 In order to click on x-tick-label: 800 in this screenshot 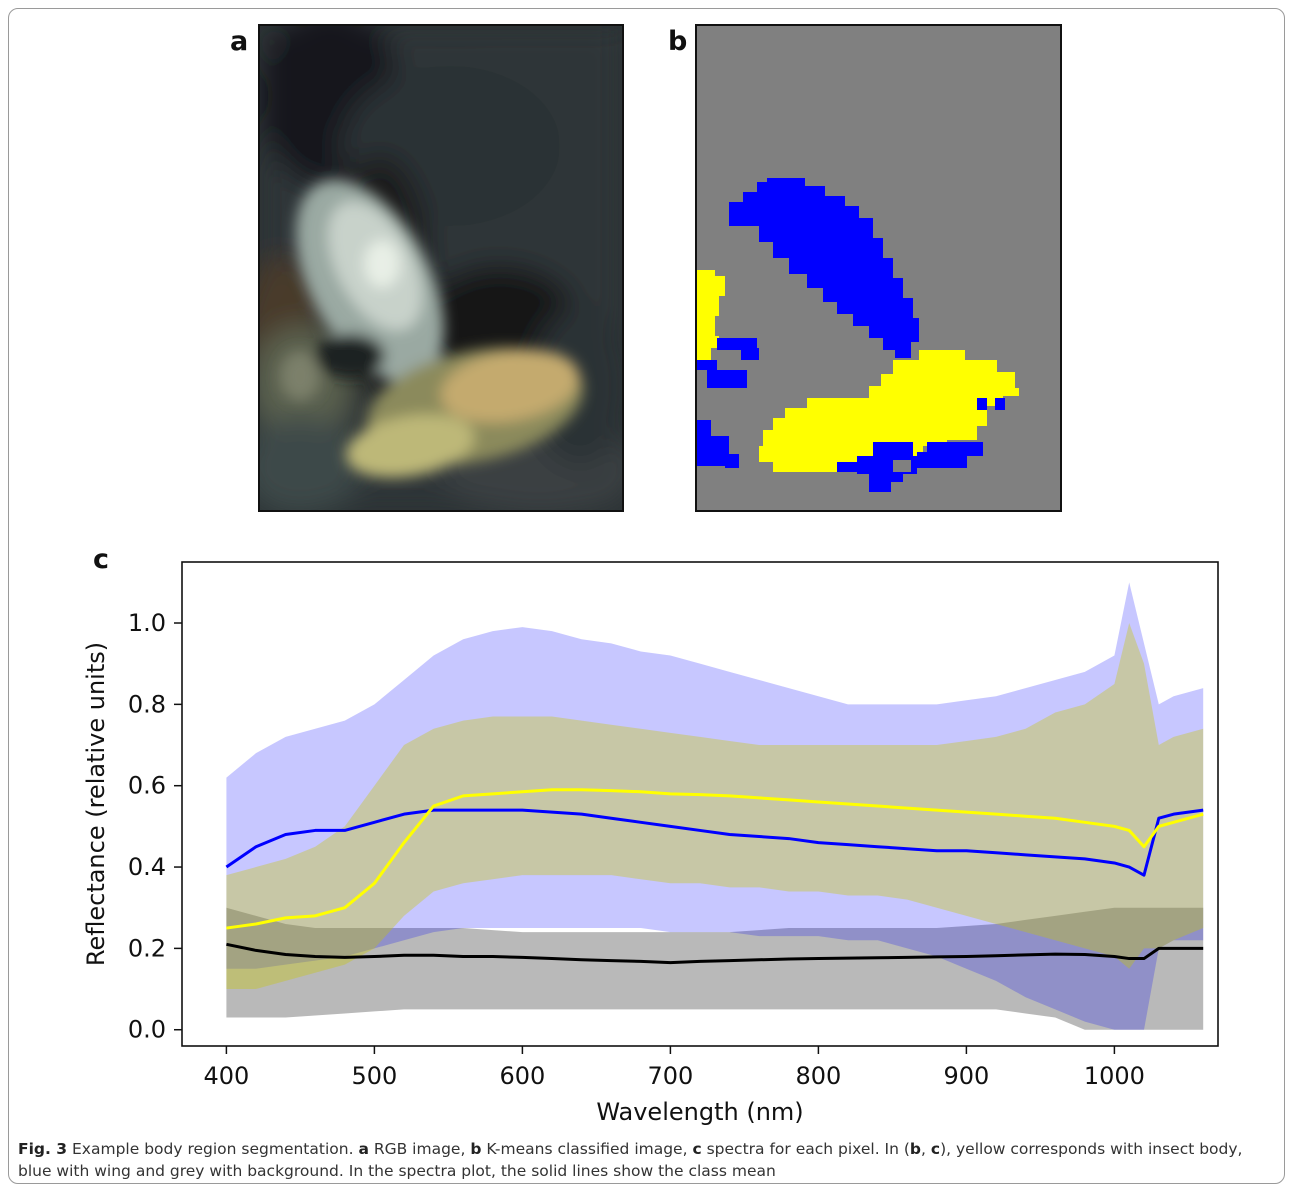, I will do `click(818, 1076)`.